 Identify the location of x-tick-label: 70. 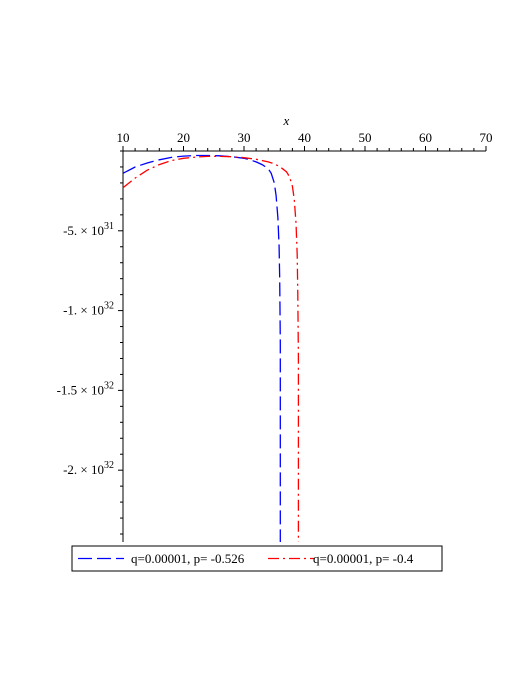
(486, 137).